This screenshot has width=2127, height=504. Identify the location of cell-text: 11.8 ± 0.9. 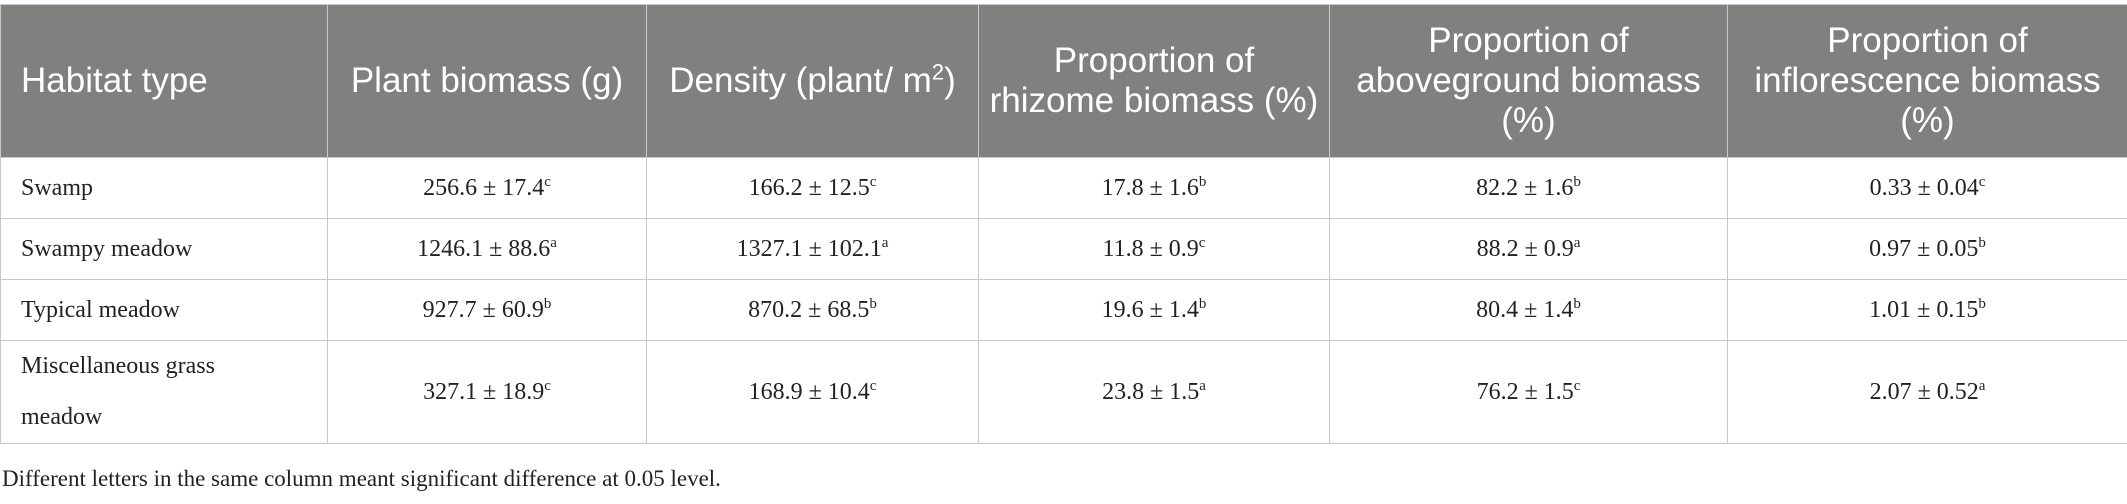
(1150, 248).